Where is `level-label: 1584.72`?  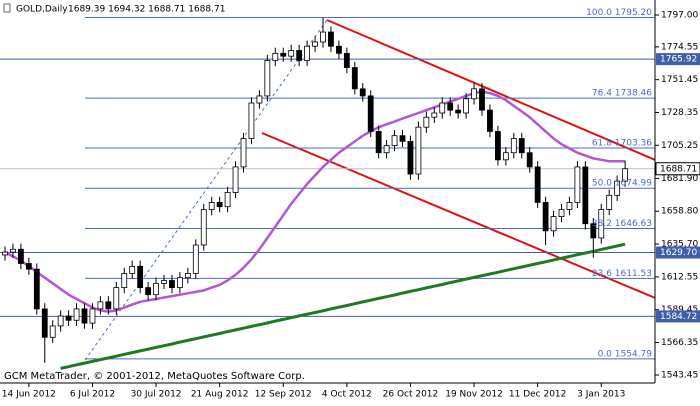 level-label: 1584.72 is located at coordinates (678, 317).